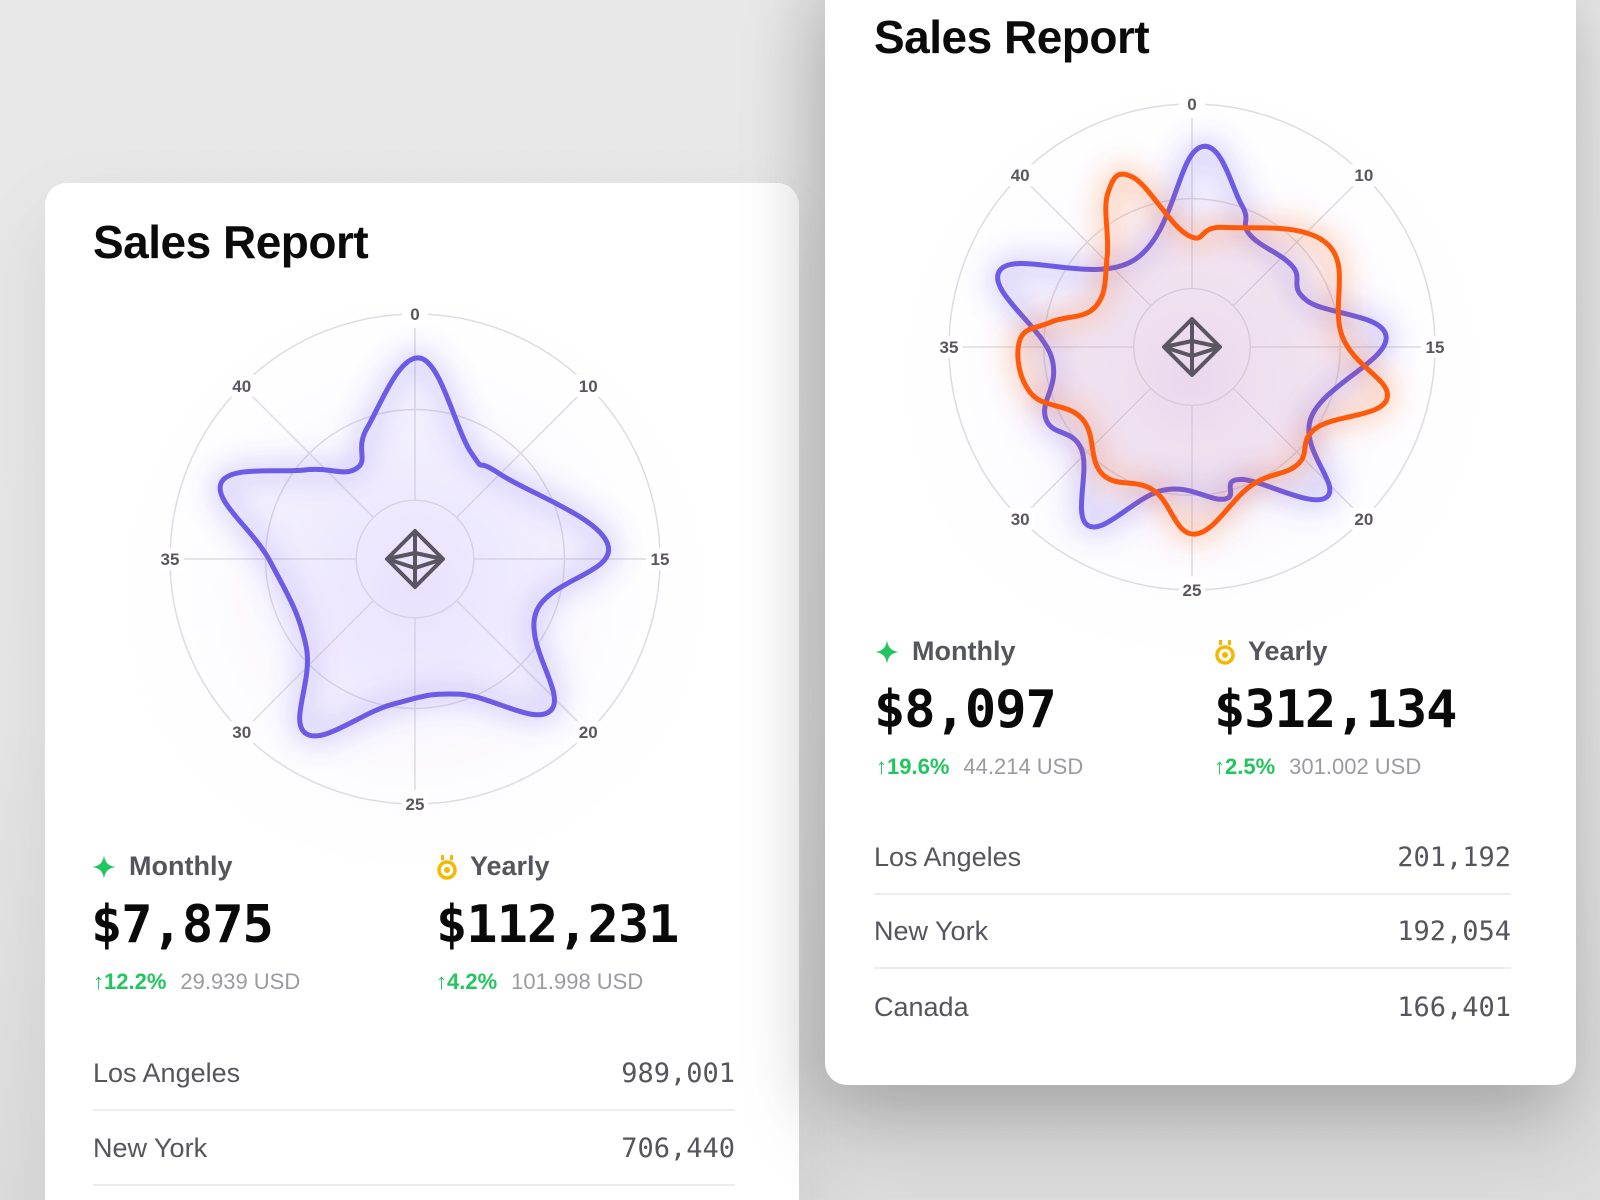  I want to click on yearly-sub: ↑2.5% 301.002 USD, so click(1317, 767).